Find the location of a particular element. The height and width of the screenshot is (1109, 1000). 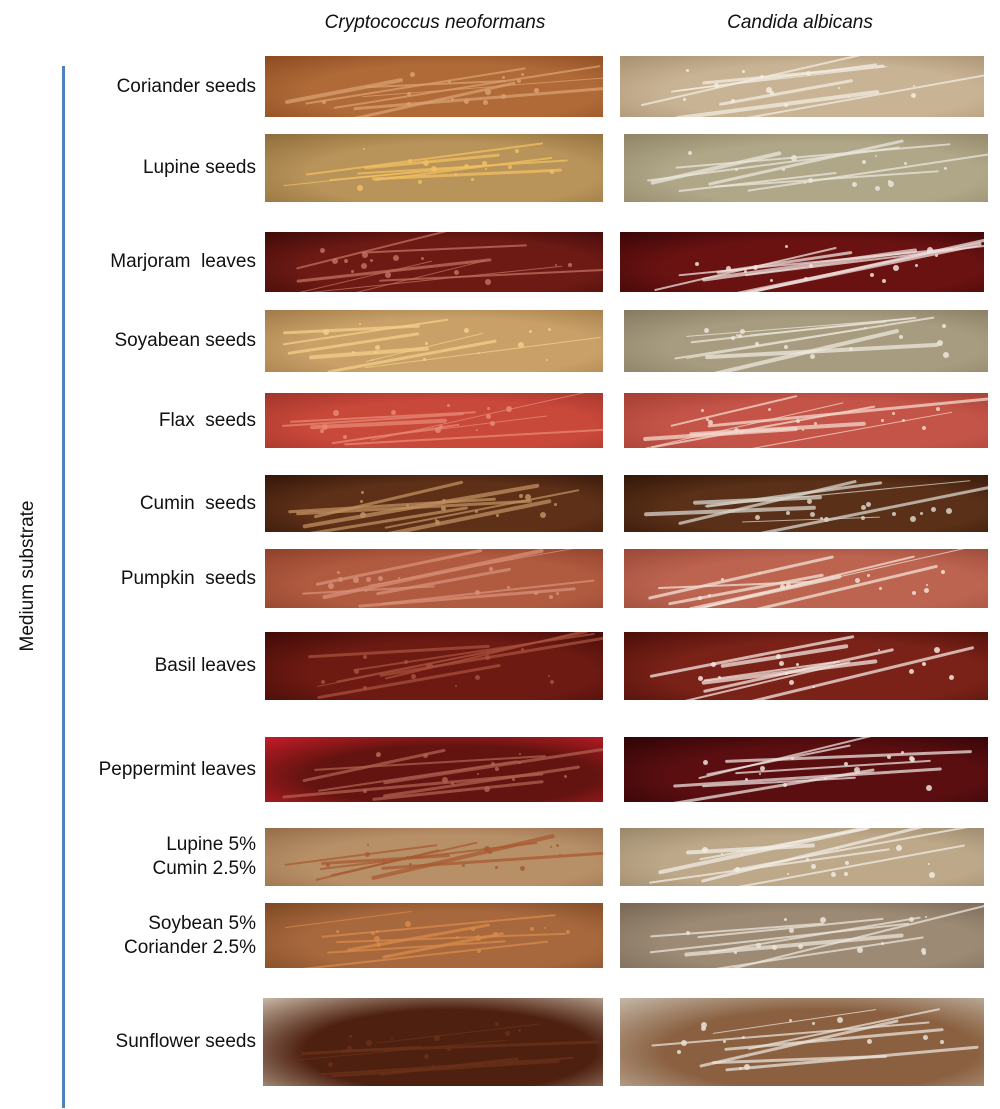

row-label: Marjoram leaves is located at coordinates (183, 261).